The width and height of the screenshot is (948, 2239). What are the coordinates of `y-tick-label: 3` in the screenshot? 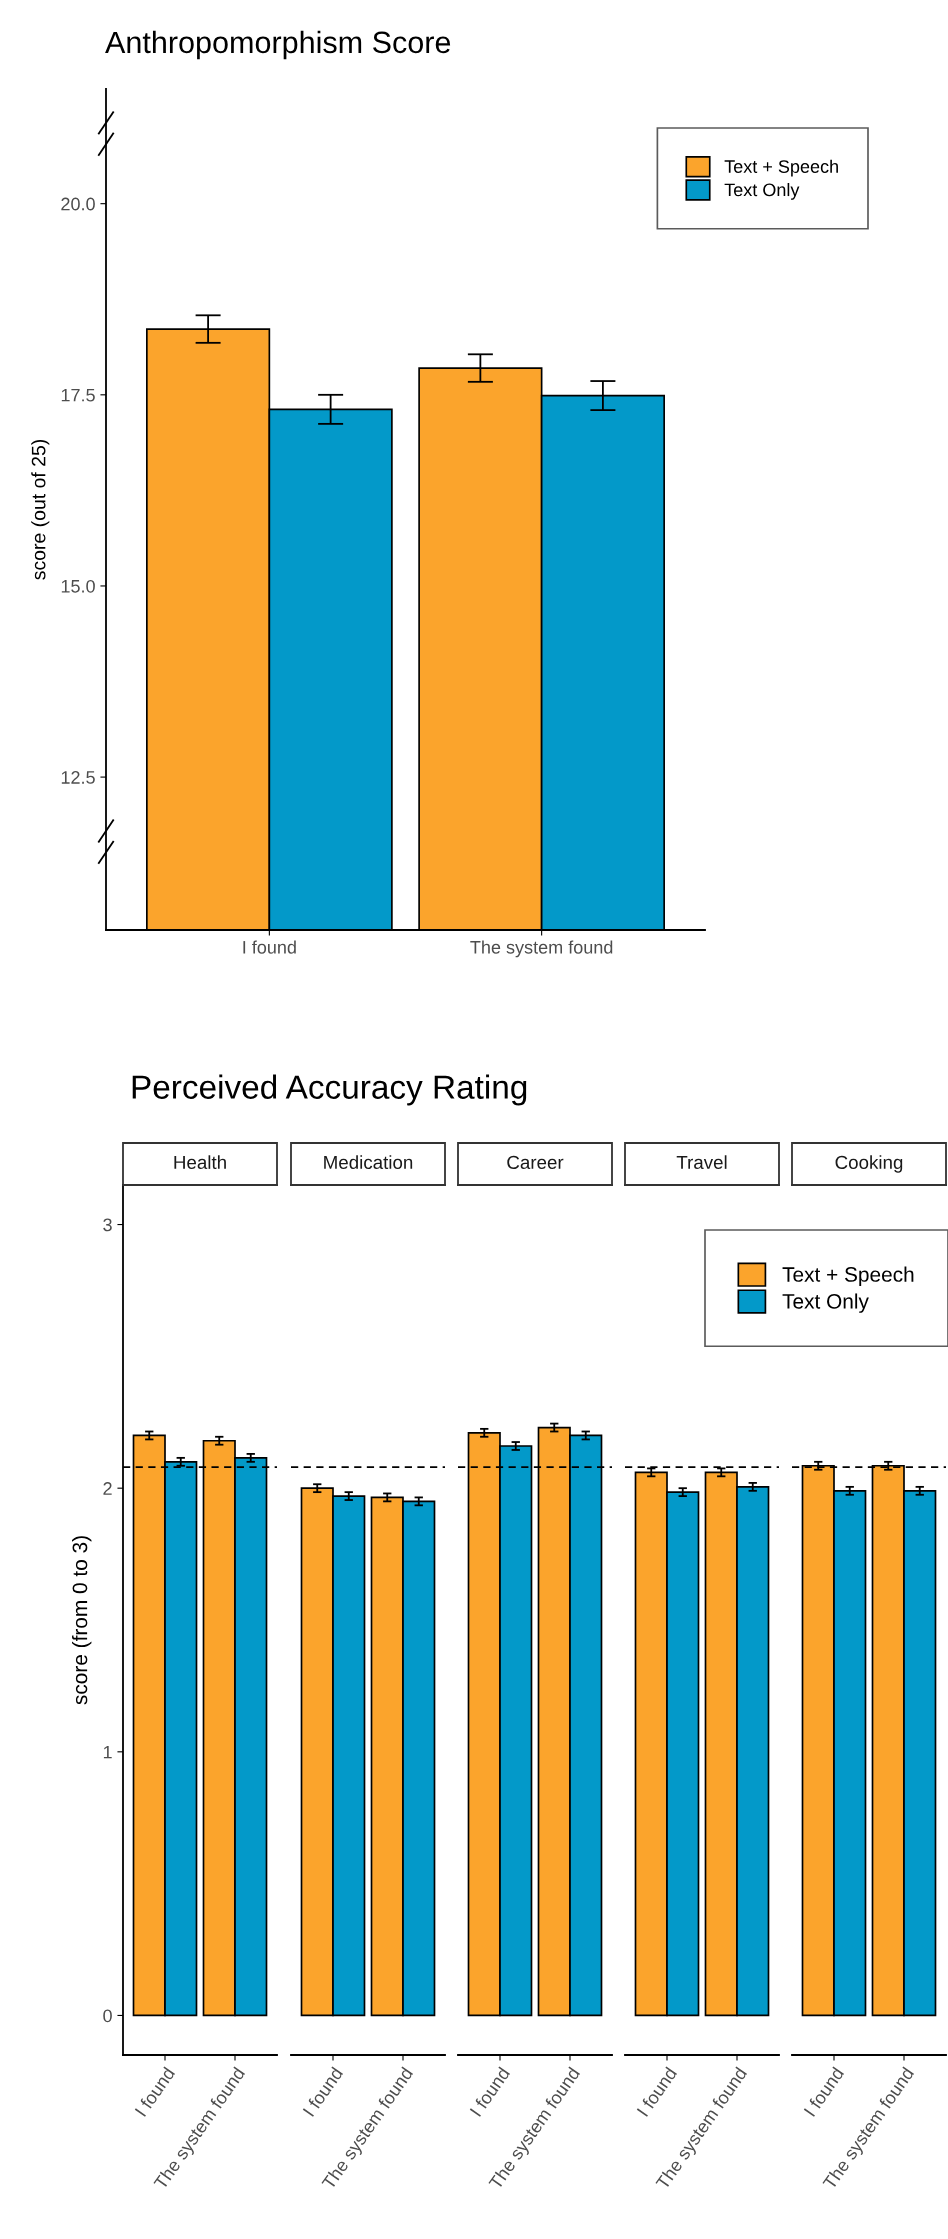 It's located at (107, 1225).